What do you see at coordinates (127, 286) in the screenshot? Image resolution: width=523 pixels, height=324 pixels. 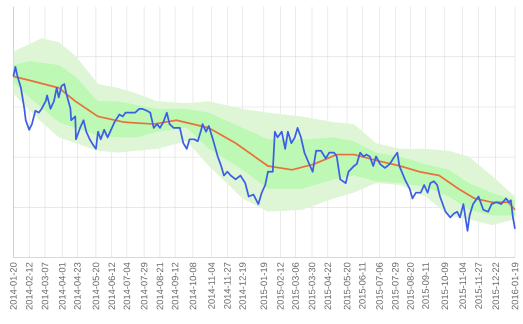 I see `x-tick-label: 2014-07-04` at bounding box center [127, 286].